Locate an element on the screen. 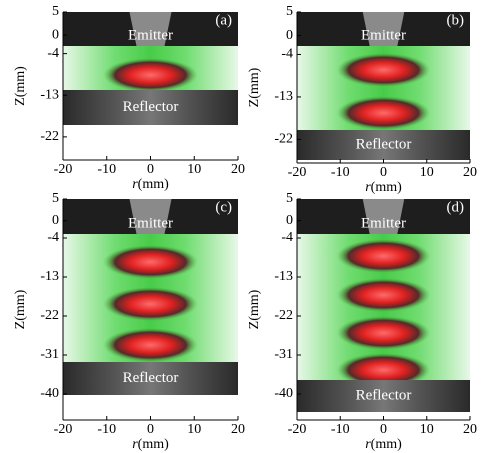 This screenshot has height=453, width=487. panel-label: (c) is located at coordinates (223, 207).